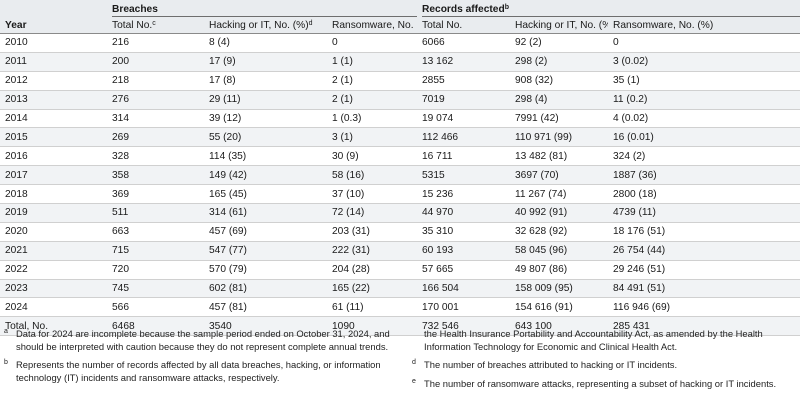 This screenshot has height=419, width=800. I want to click on year-cell: 2012, so click(53, 81).